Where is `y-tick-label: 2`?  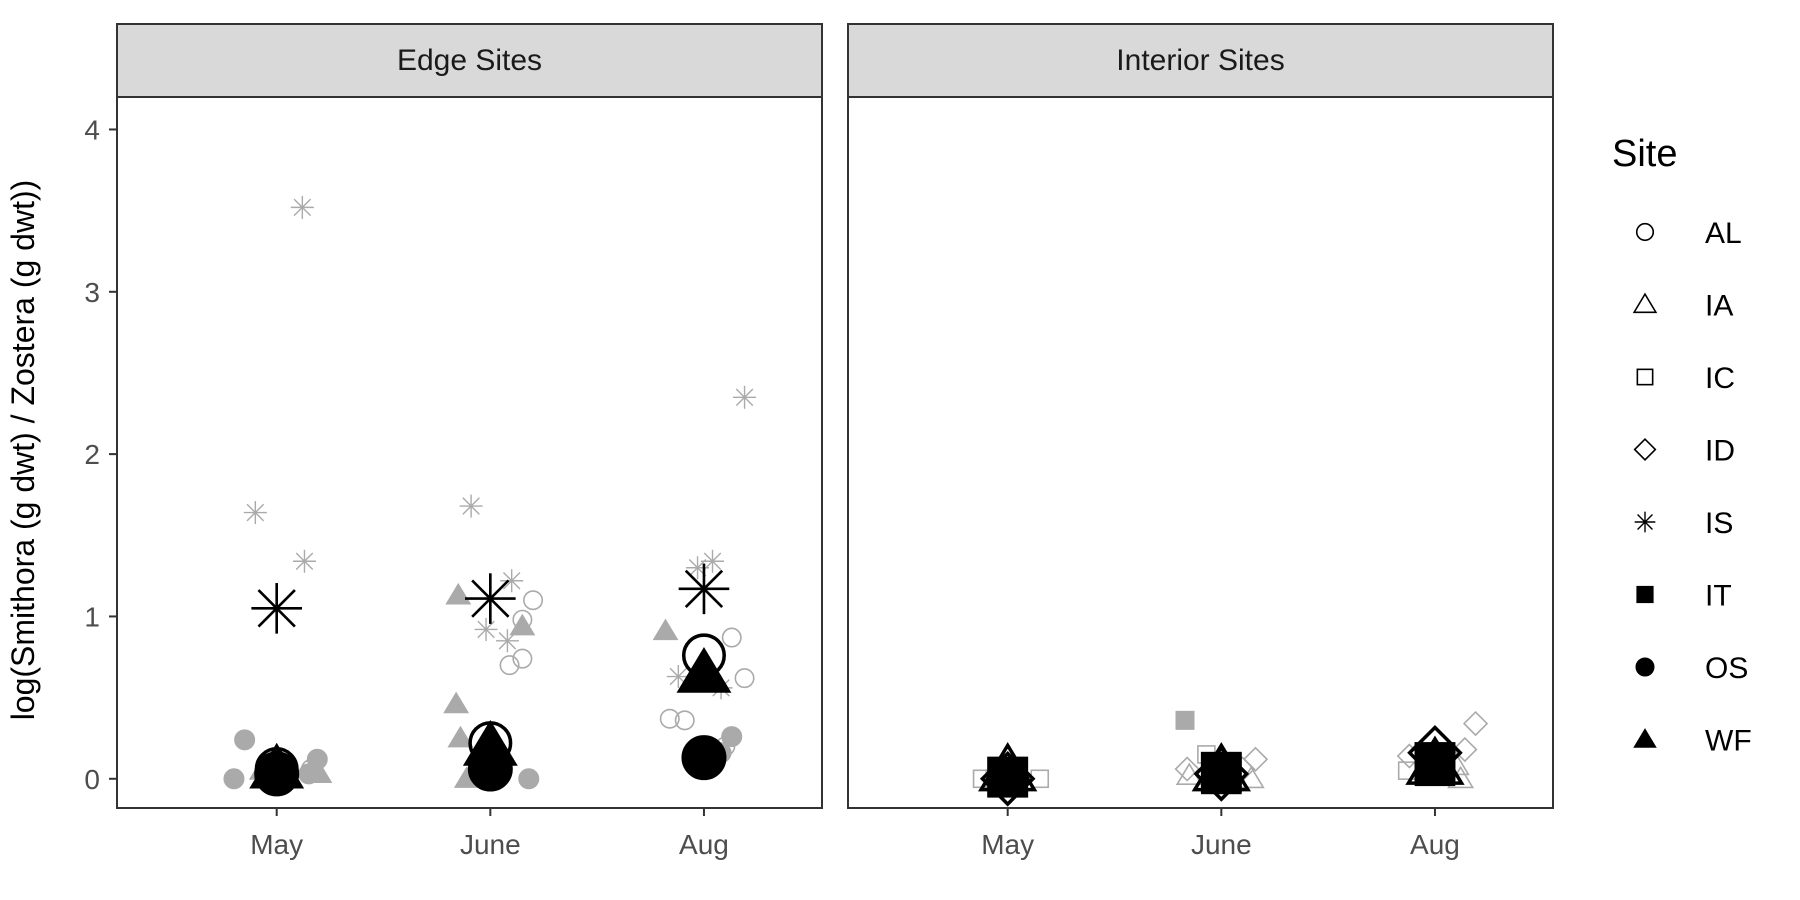 y-tick-label: 2 is located at coordinates (92, 454).